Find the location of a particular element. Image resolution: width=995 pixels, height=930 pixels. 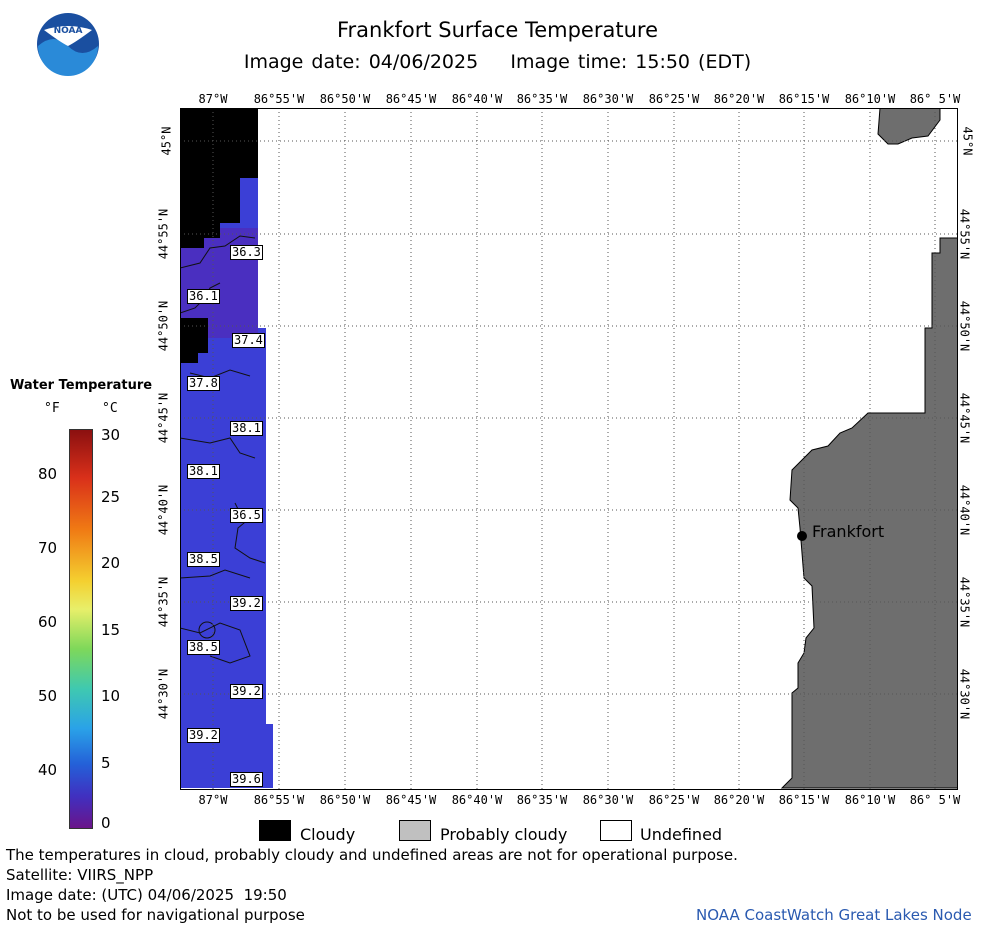

lon-label-bottom: 86° 5'W is located at coordinates (935, 800).